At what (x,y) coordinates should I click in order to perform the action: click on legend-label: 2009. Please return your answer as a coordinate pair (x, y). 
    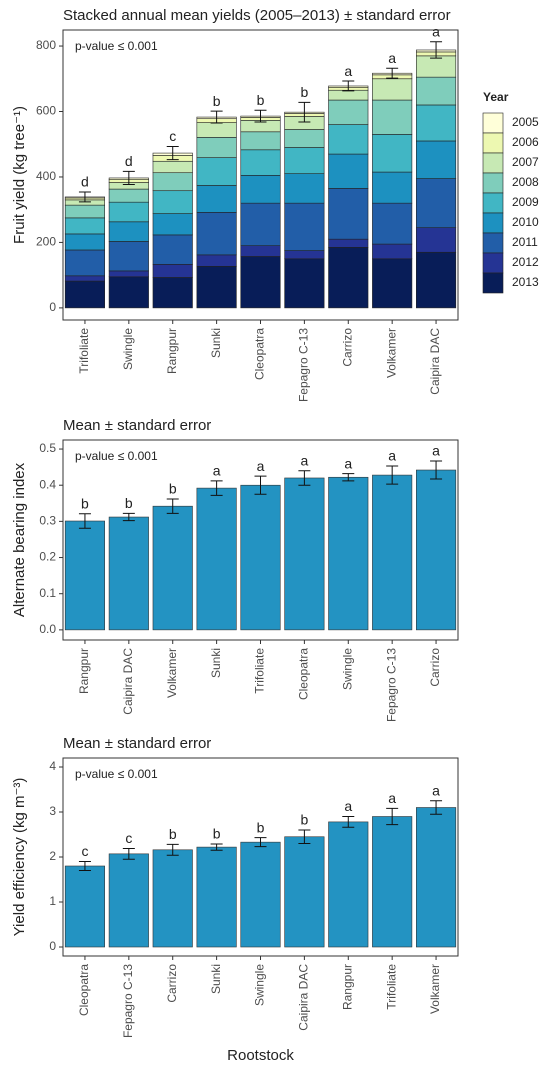
    Looking at the image, I should click on (525, 202).